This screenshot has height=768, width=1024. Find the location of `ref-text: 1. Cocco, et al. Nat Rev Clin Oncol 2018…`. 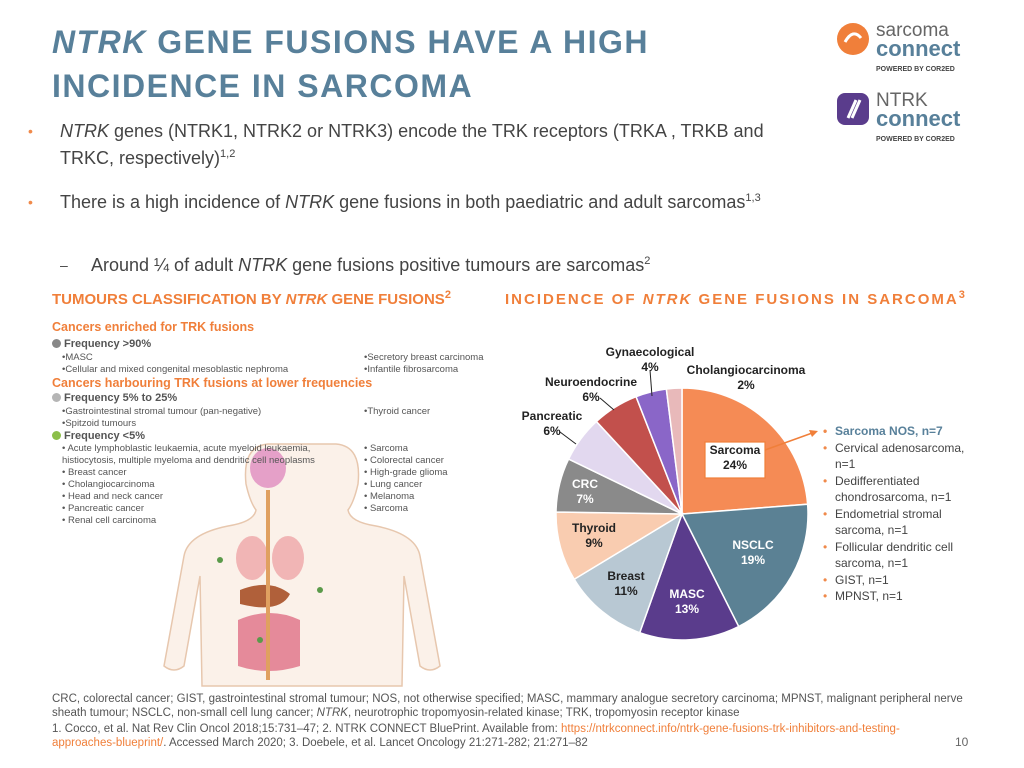

ref-text: 1. Cocco, et al. Nat Rev Clin Oncol 2018… is located at coordinates (307, 729).